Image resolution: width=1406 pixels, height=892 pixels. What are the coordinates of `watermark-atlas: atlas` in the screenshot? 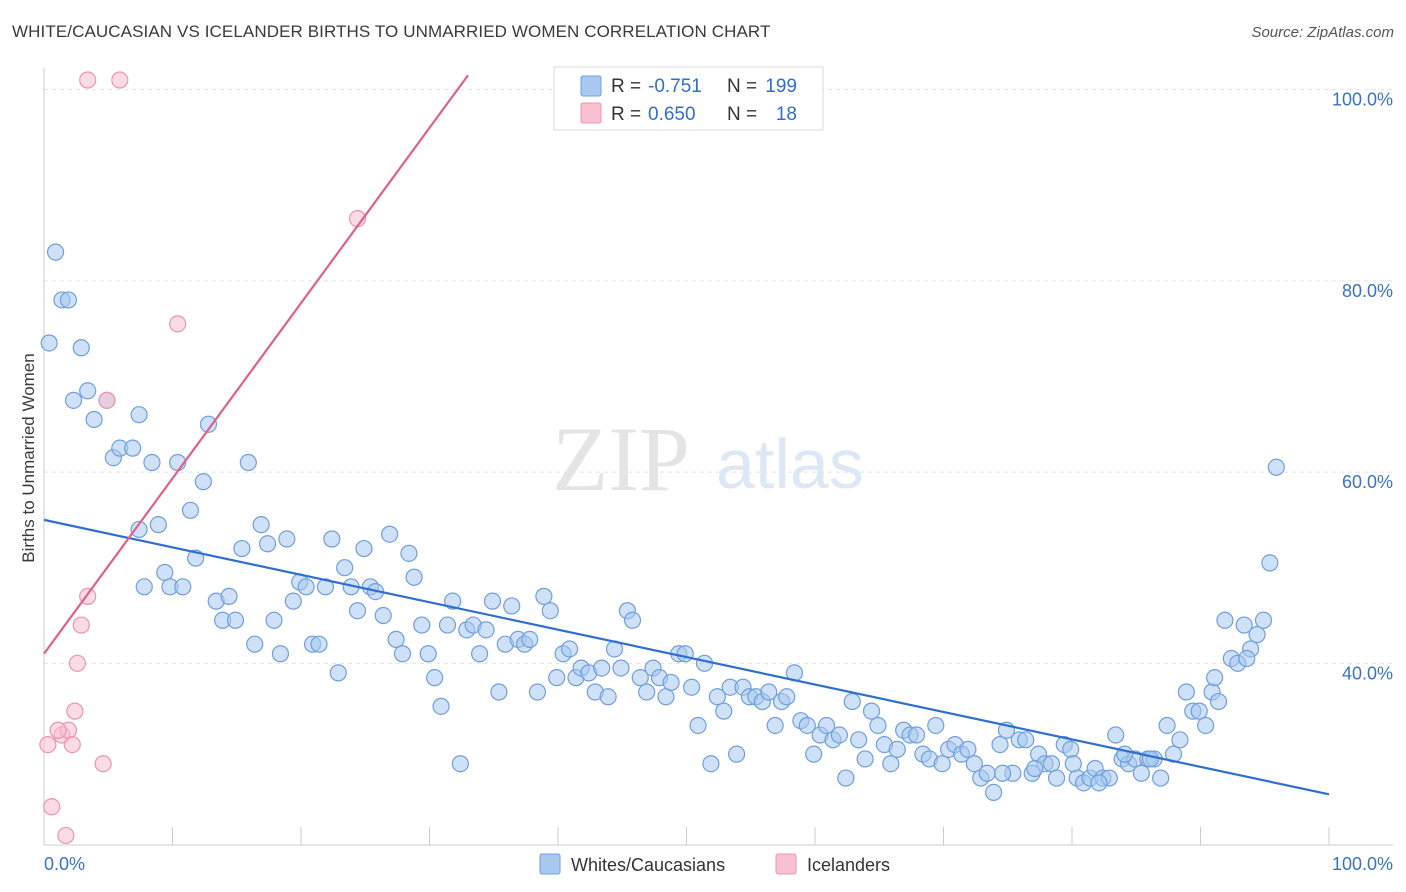 It's located at (790, 464).